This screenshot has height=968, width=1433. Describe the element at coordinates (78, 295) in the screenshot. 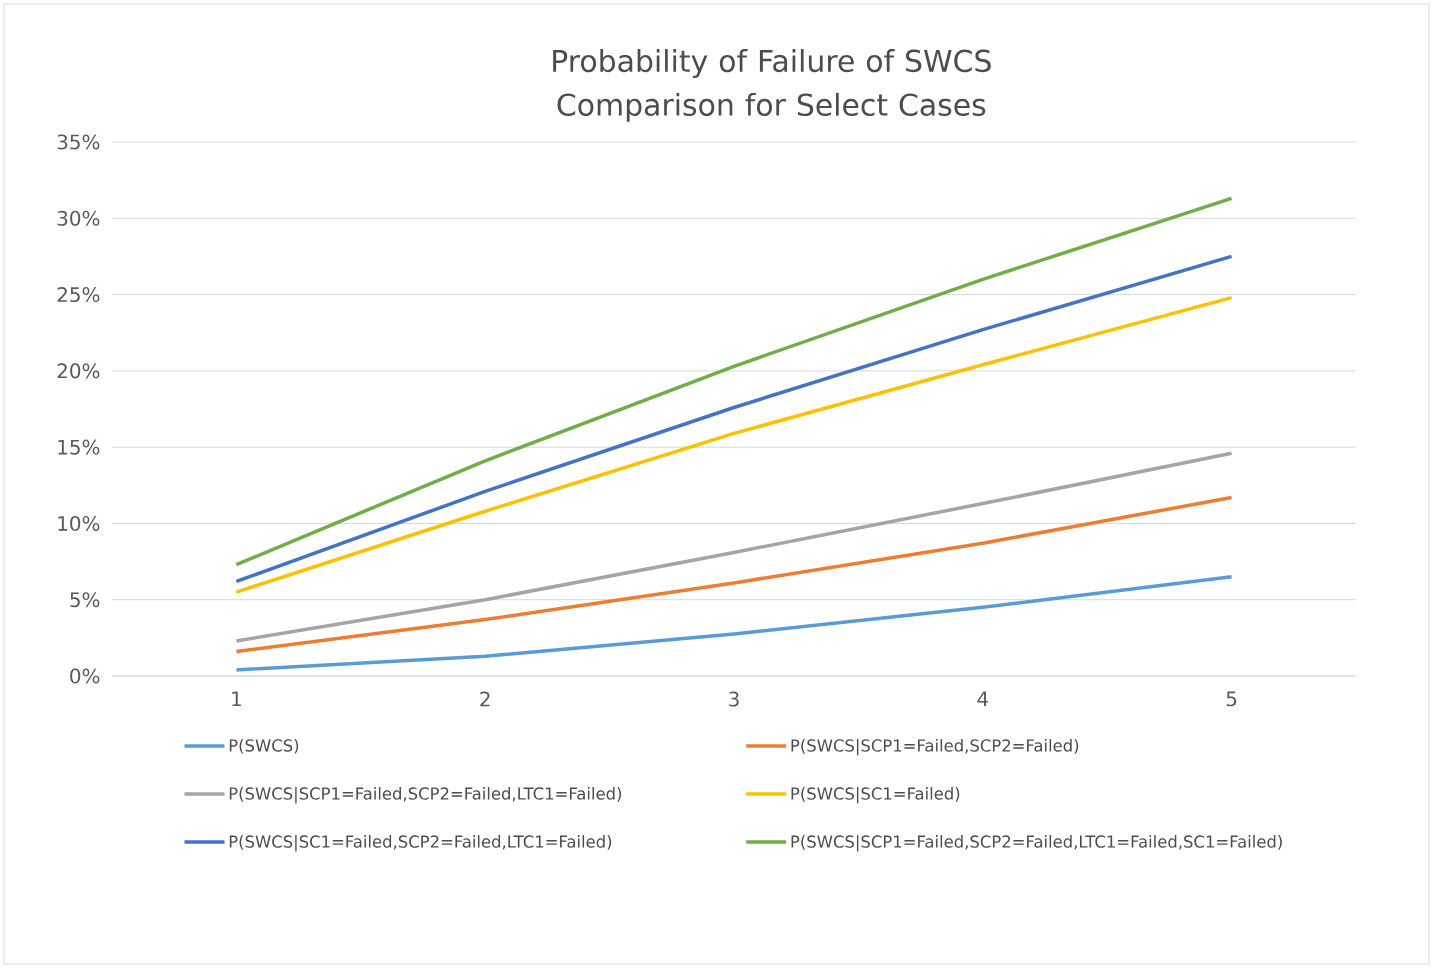

I see `y-tick-label: 25%` at that location.